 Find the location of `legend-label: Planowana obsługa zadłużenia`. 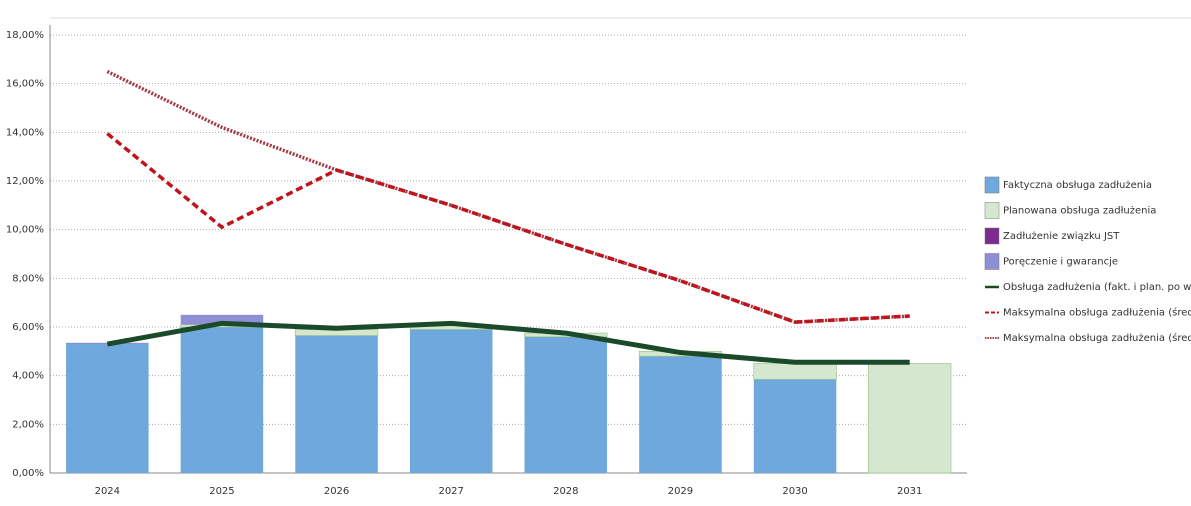

legend-label: Planowana obsługa zadłużenia is located at coordinates (1079, 211).